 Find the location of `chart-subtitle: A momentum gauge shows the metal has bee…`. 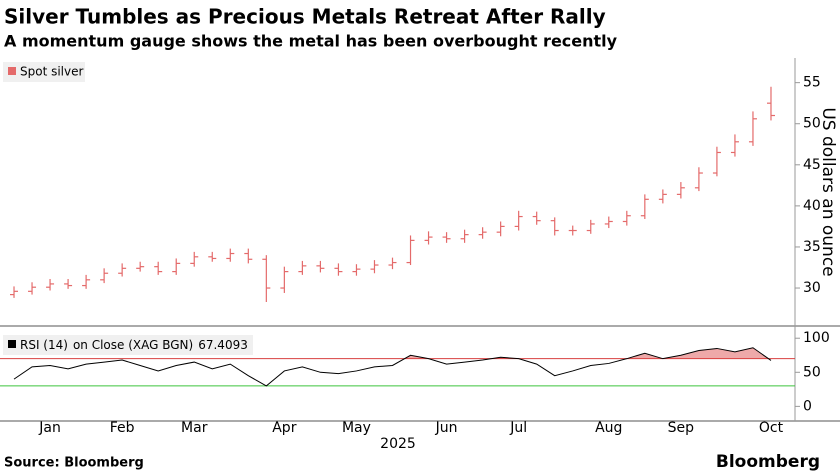

chart-subtitle: A momentum gauge shows the metal has bee… is located at coordinates (311, 41).